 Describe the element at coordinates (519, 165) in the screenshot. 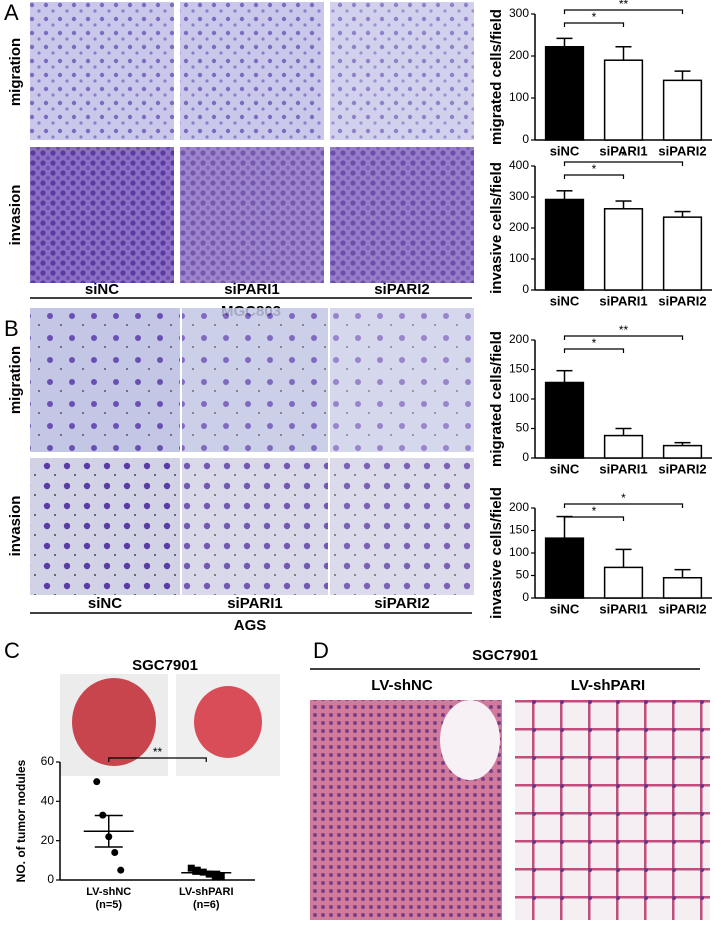

I see `y-tick-label: 400` at that location.